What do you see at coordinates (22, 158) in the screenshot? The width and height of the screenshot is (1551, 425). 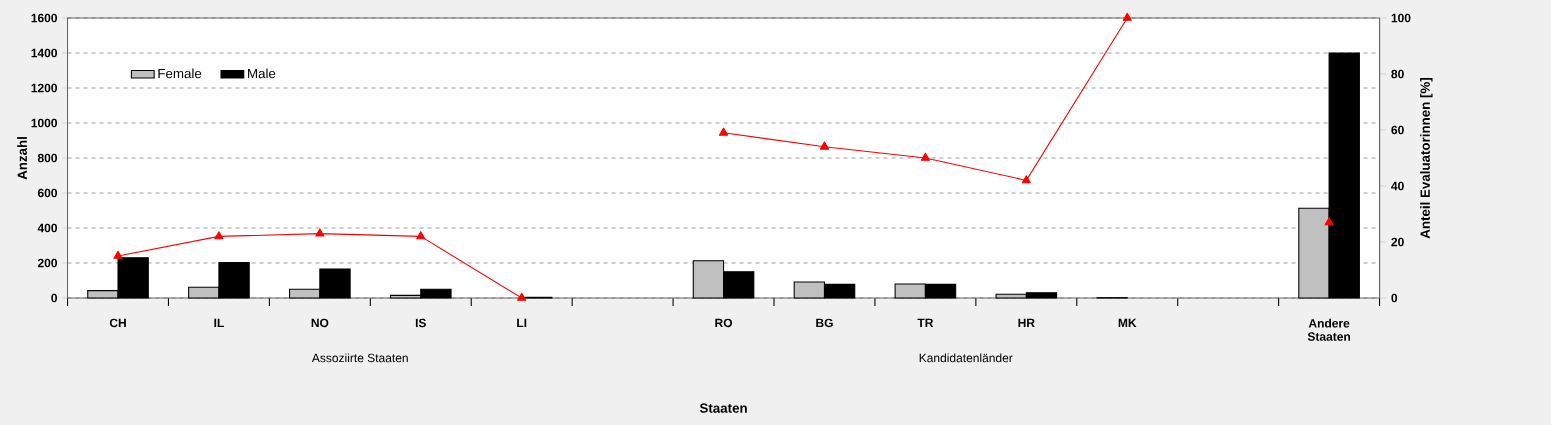 I see `y-axis-title: Anzahl` at bounding box center [22, 158].